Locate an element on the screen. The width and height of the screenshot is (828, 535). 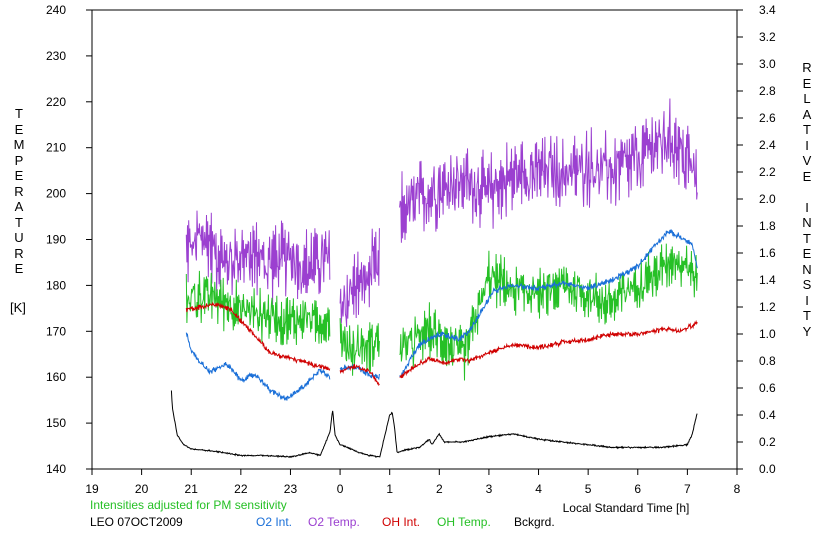
left-tick-label: 220 is located at coordinates (56, 102).